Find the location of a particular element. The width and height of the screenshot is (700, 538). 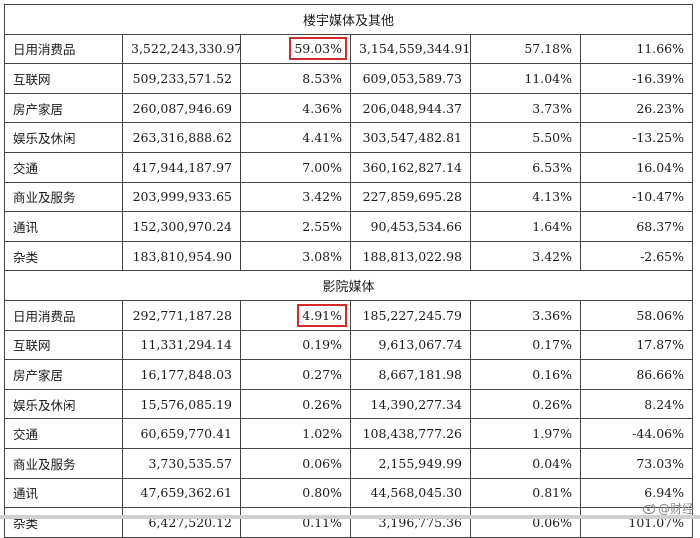

share-b-cell: 11.04% is located at coordinates (525, 78).